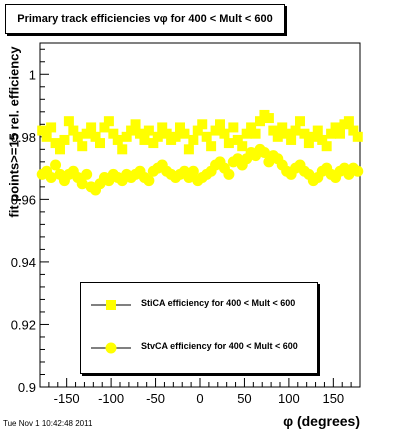 The width and height of the screenshot is (400, 433). What do you see at coordinates (27, 387) in the screenshot?
I see `y-tick-label: 0.9` at bounding box center [27, 387].